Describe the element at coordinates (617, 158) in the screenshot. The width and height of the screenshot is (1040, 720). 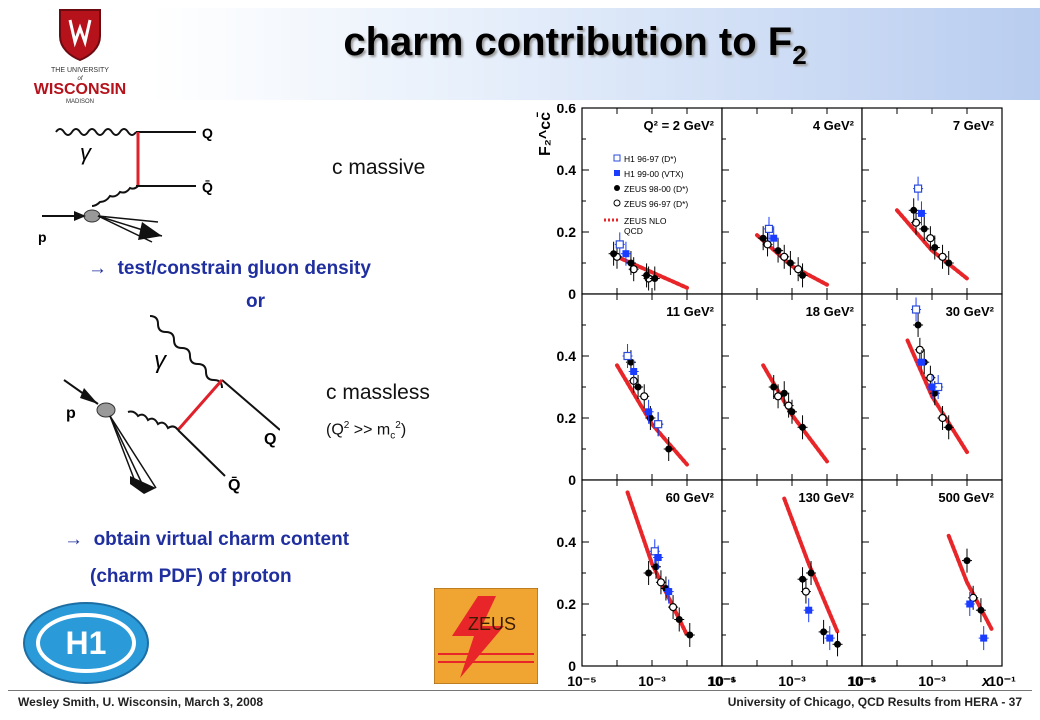
I see `legend-h1-96-97-marker` at that location.